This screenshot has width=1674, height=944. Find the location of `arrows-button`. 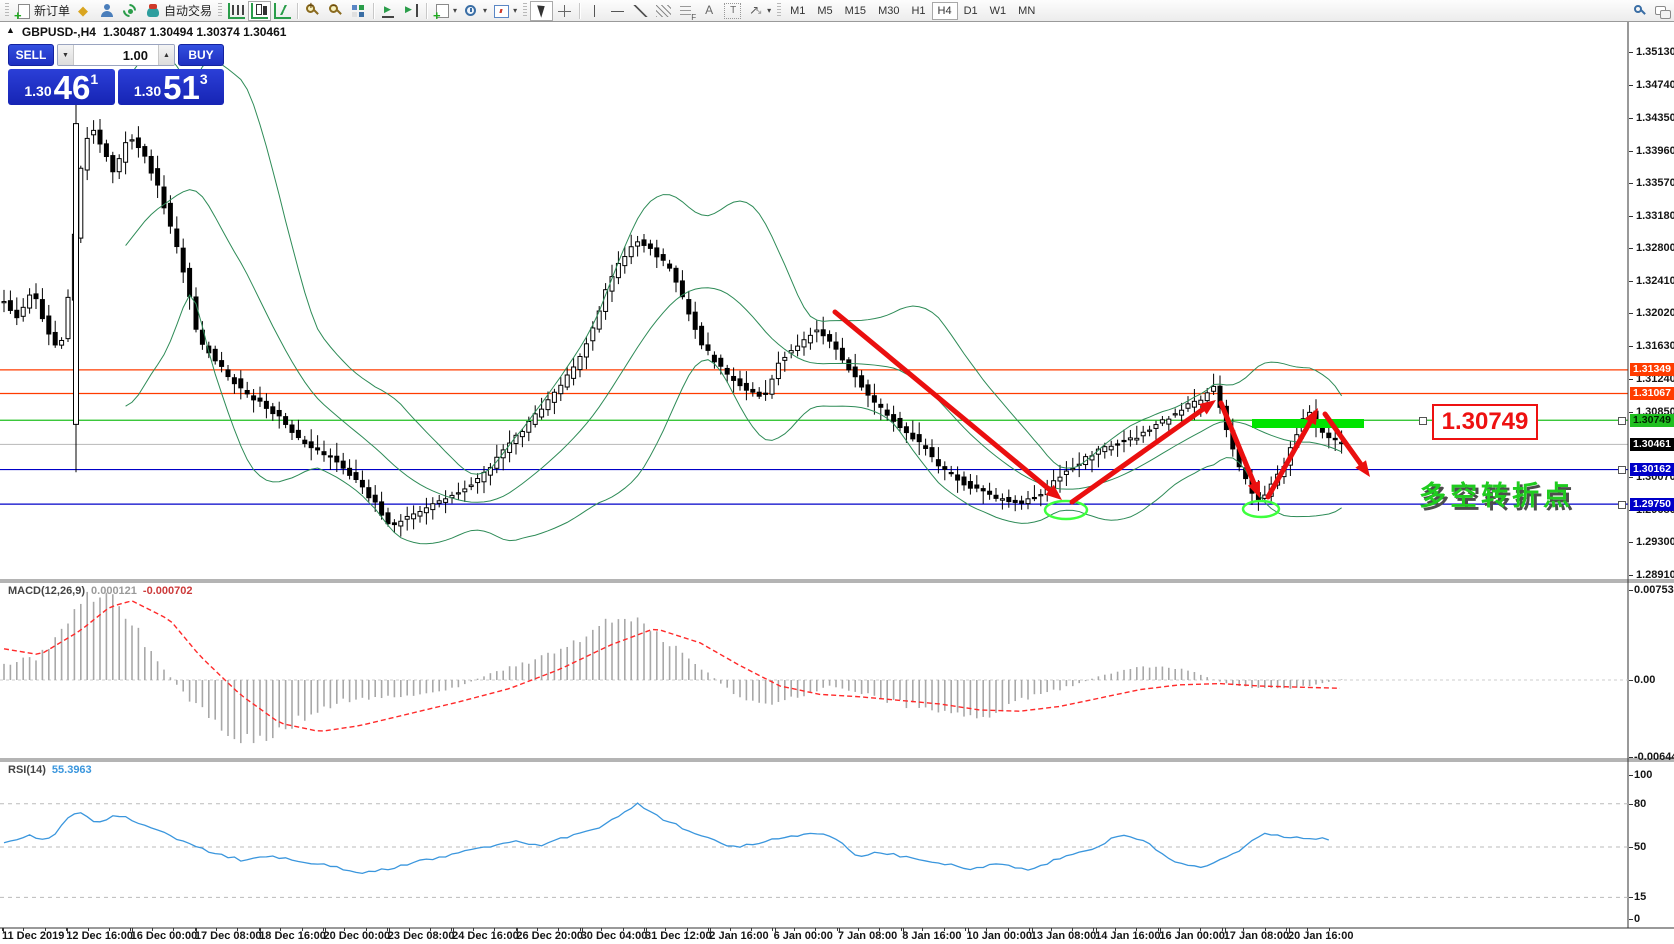

arrows-button is located at coordinates (759, 11).